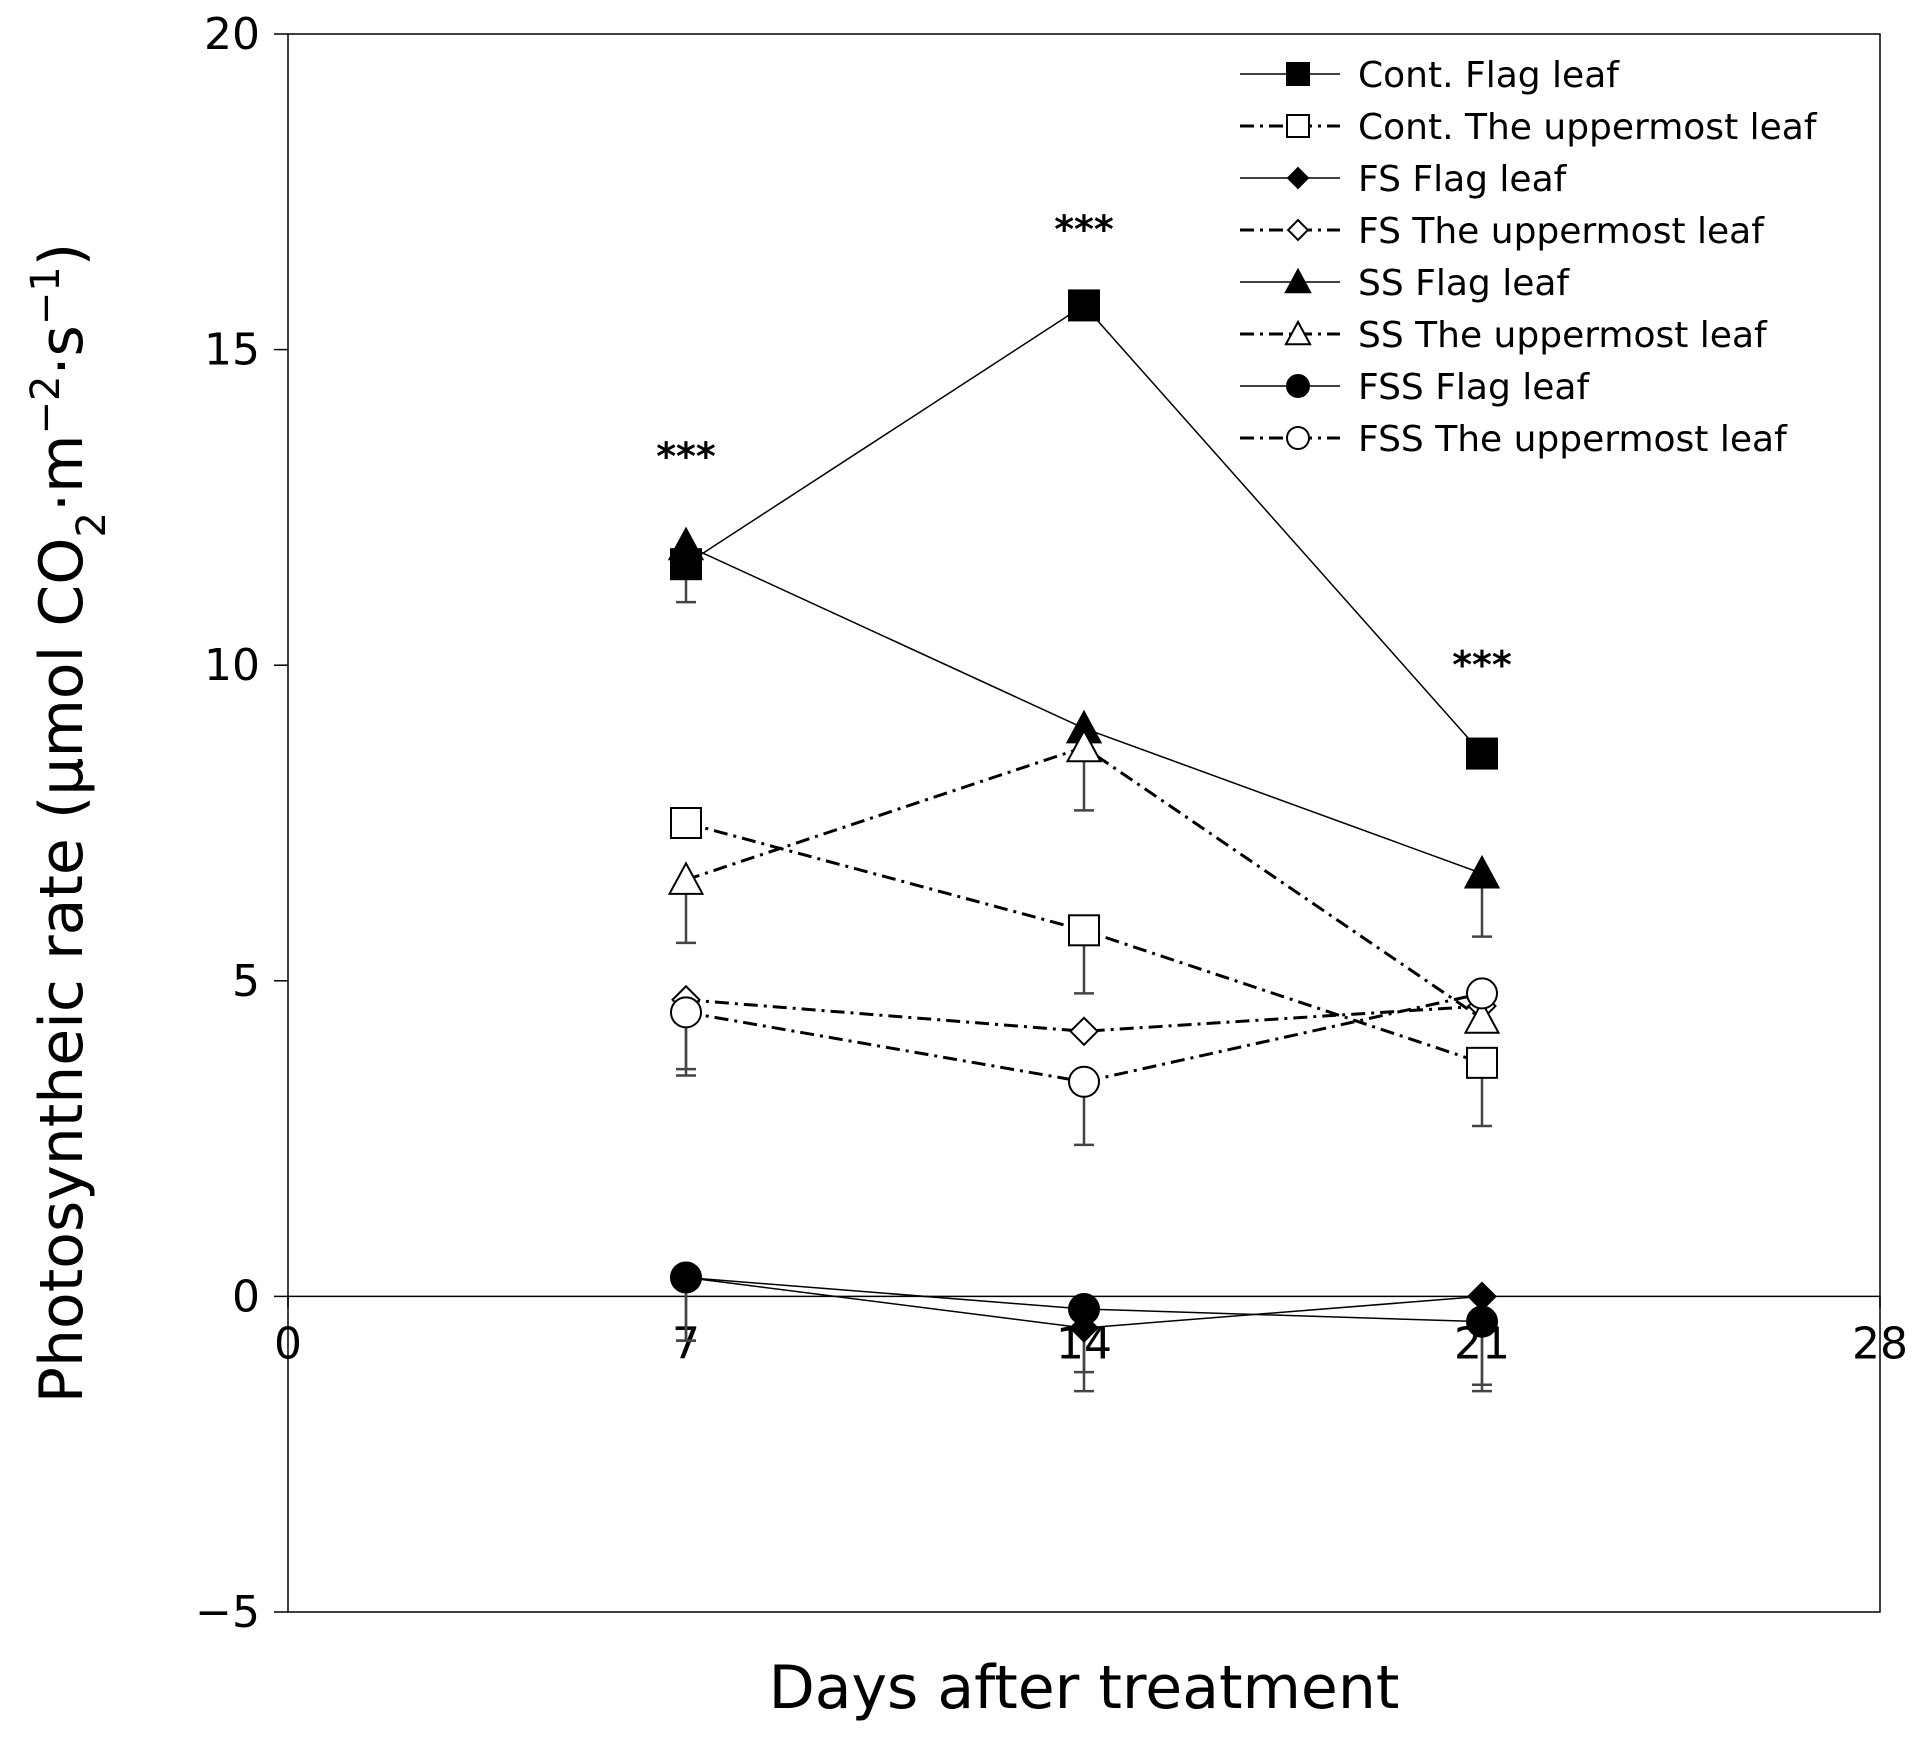  I want to click on y-axis-title-sup1: −2, so click(46, 405).